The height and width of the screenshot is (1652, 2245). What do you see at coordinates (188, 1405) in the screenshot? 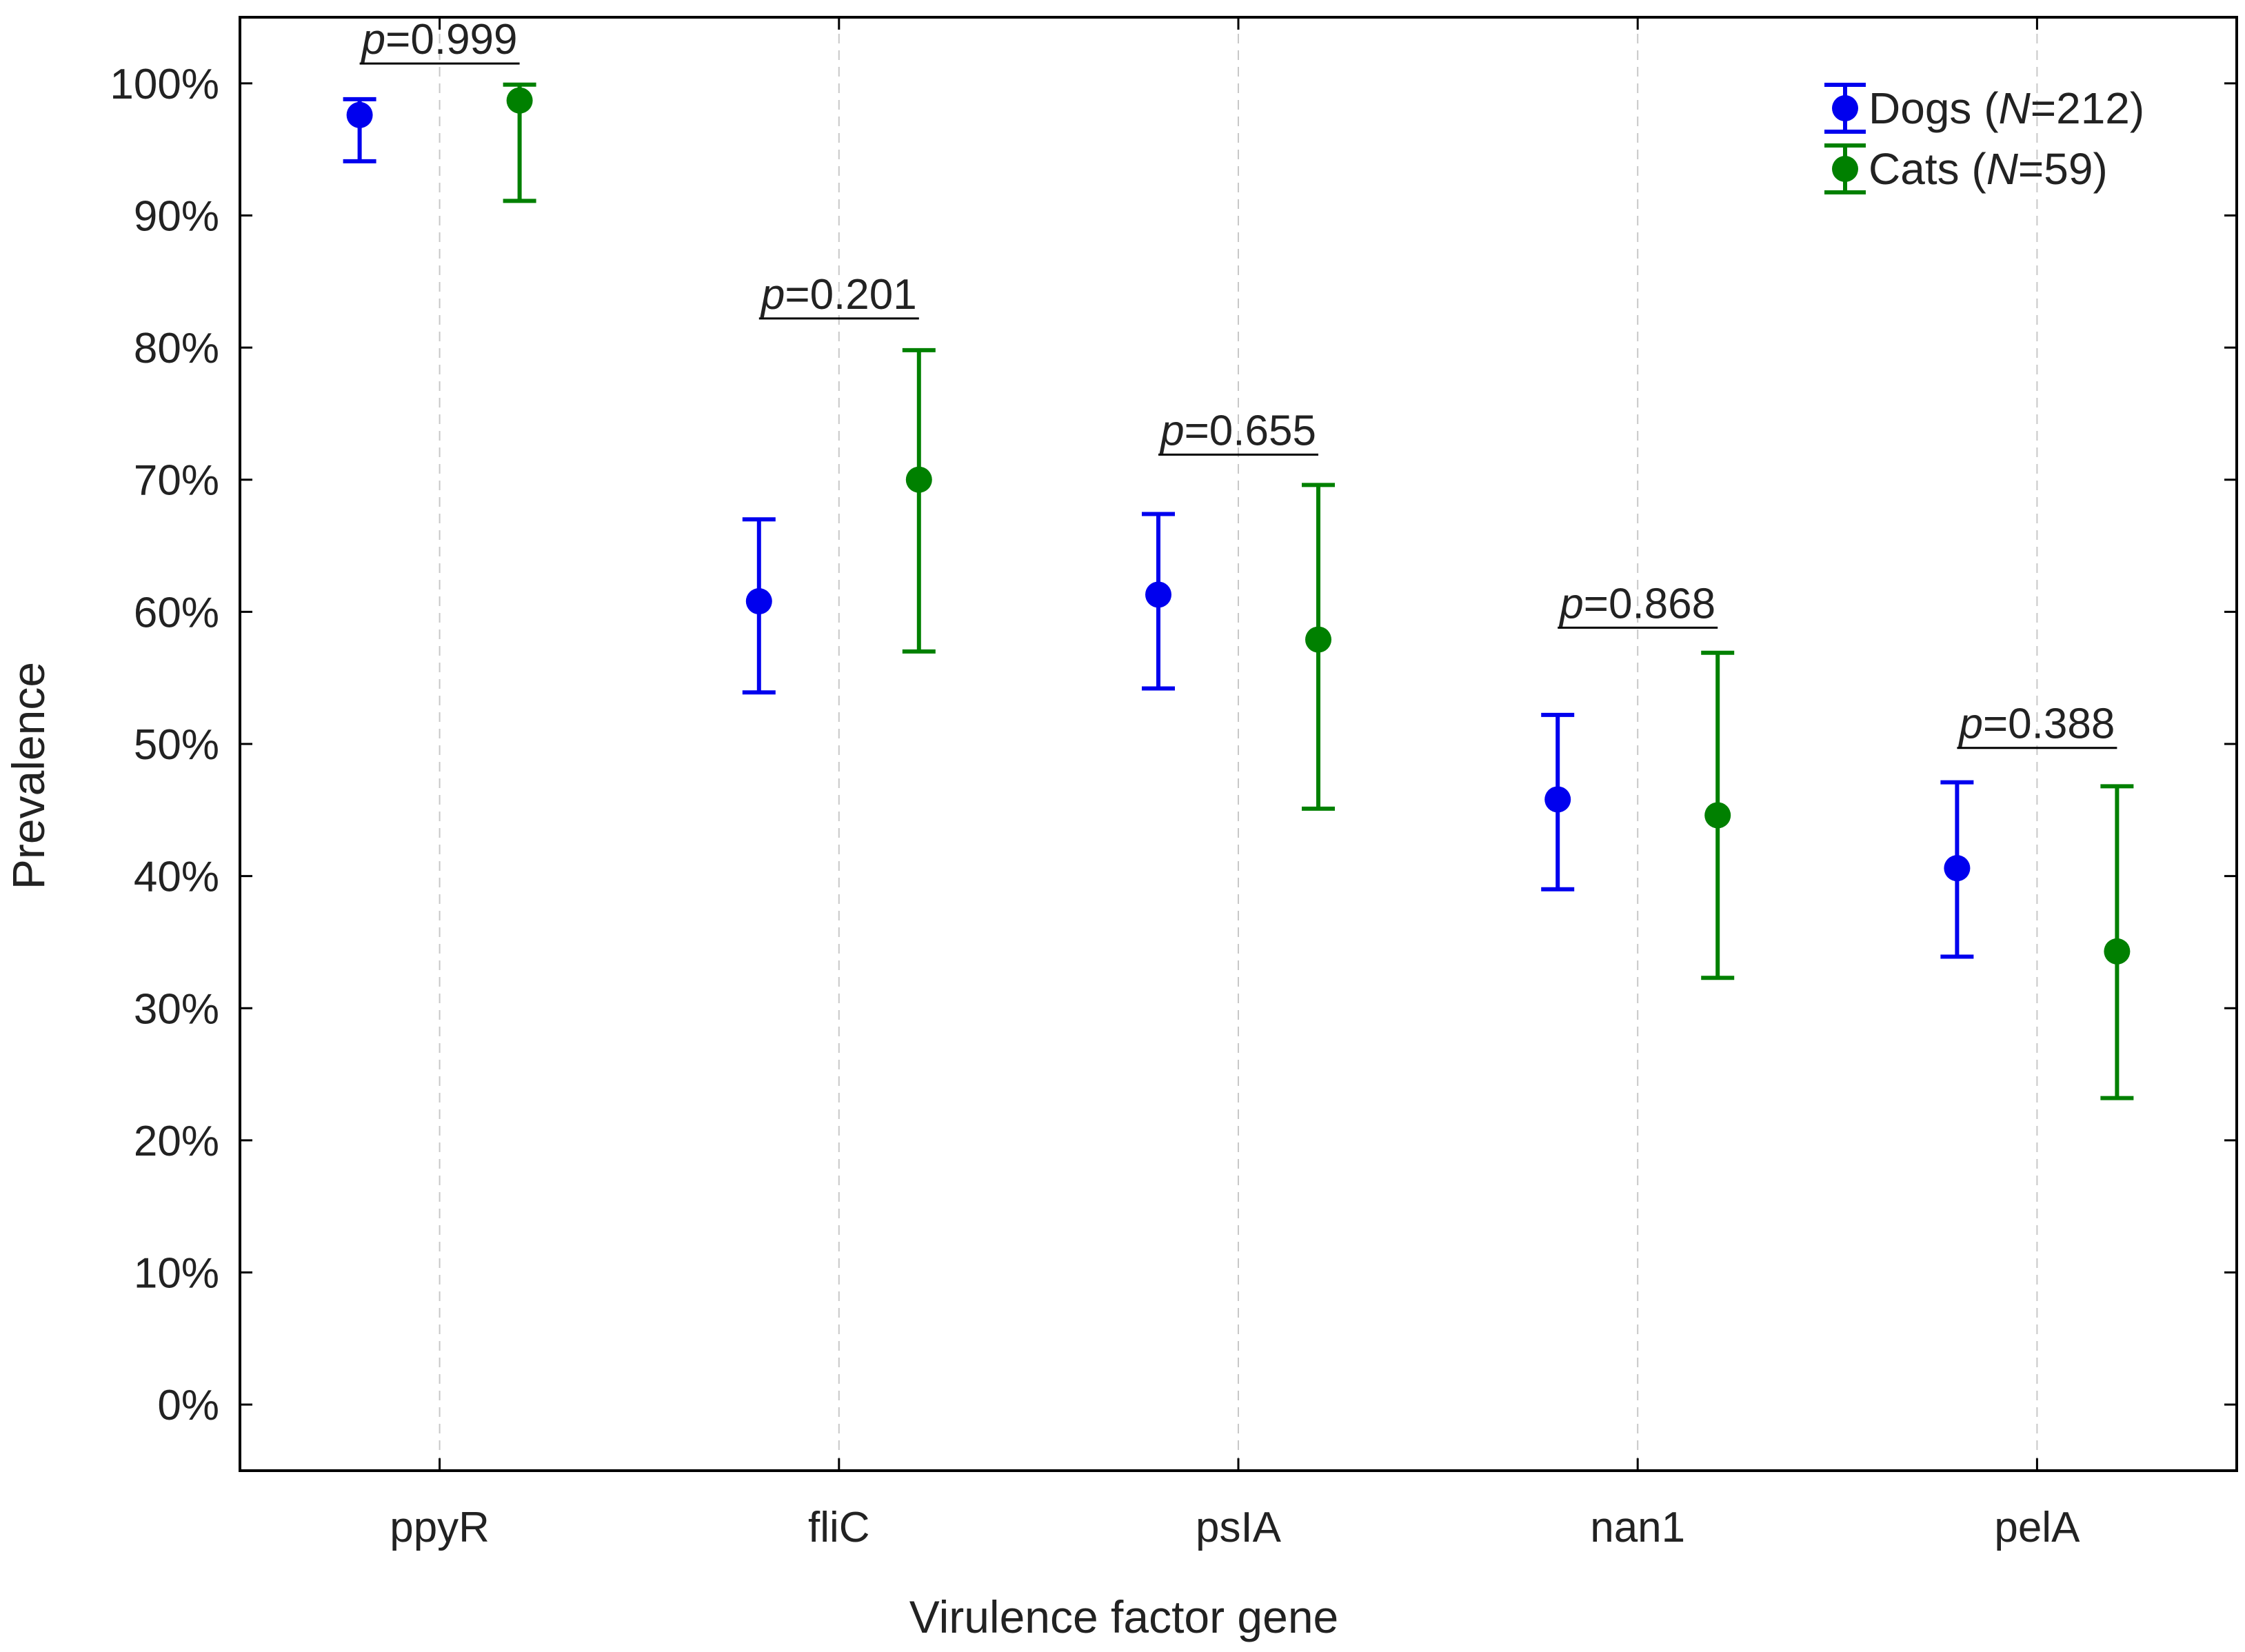
I see `y-tick-label-0: 0%` at bounding box center [188, 1405].